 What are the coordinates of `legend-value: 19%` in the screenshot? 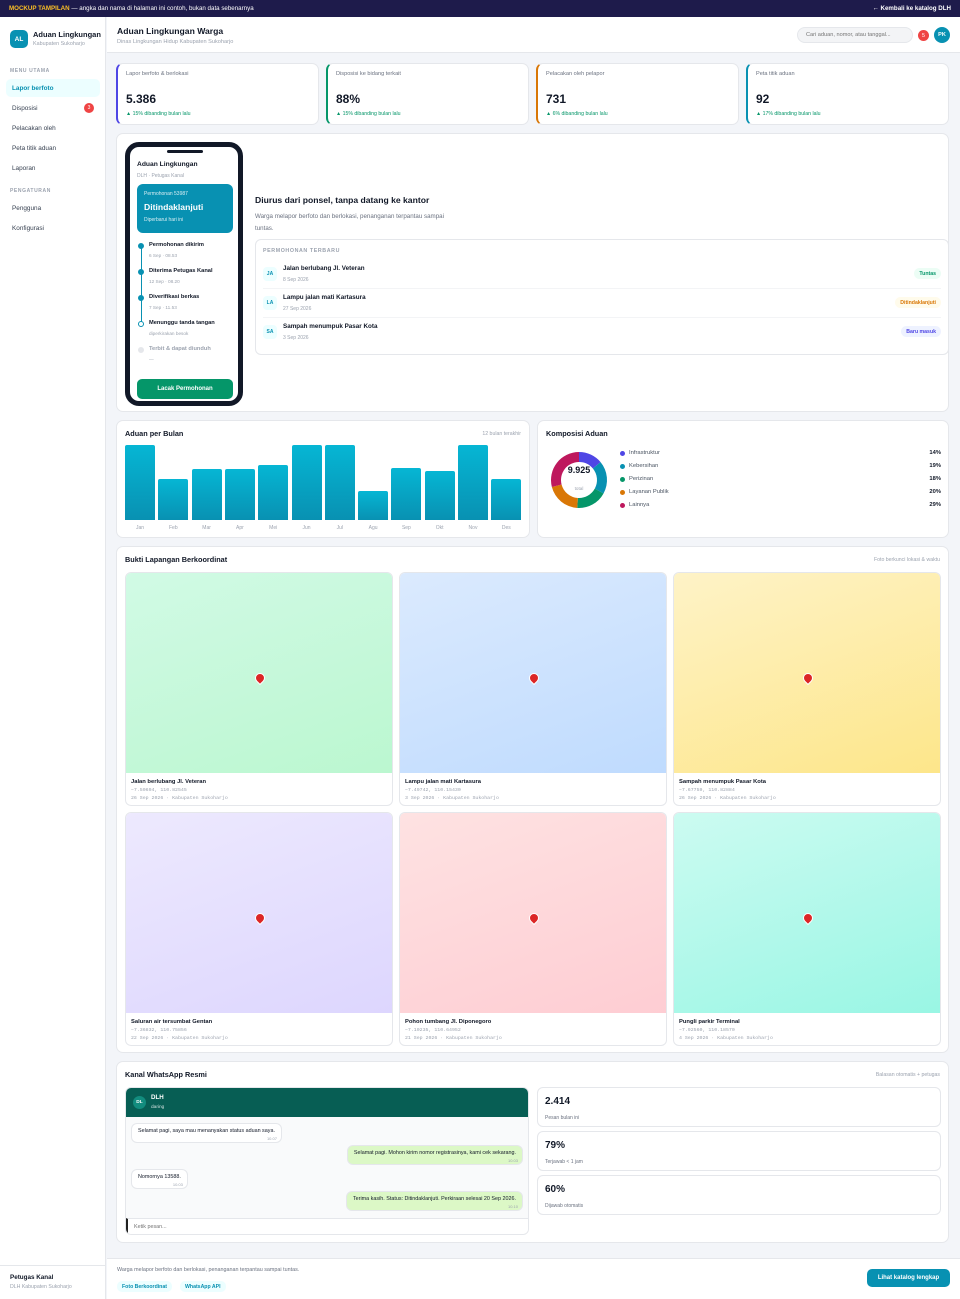 It's located at (935, 466).